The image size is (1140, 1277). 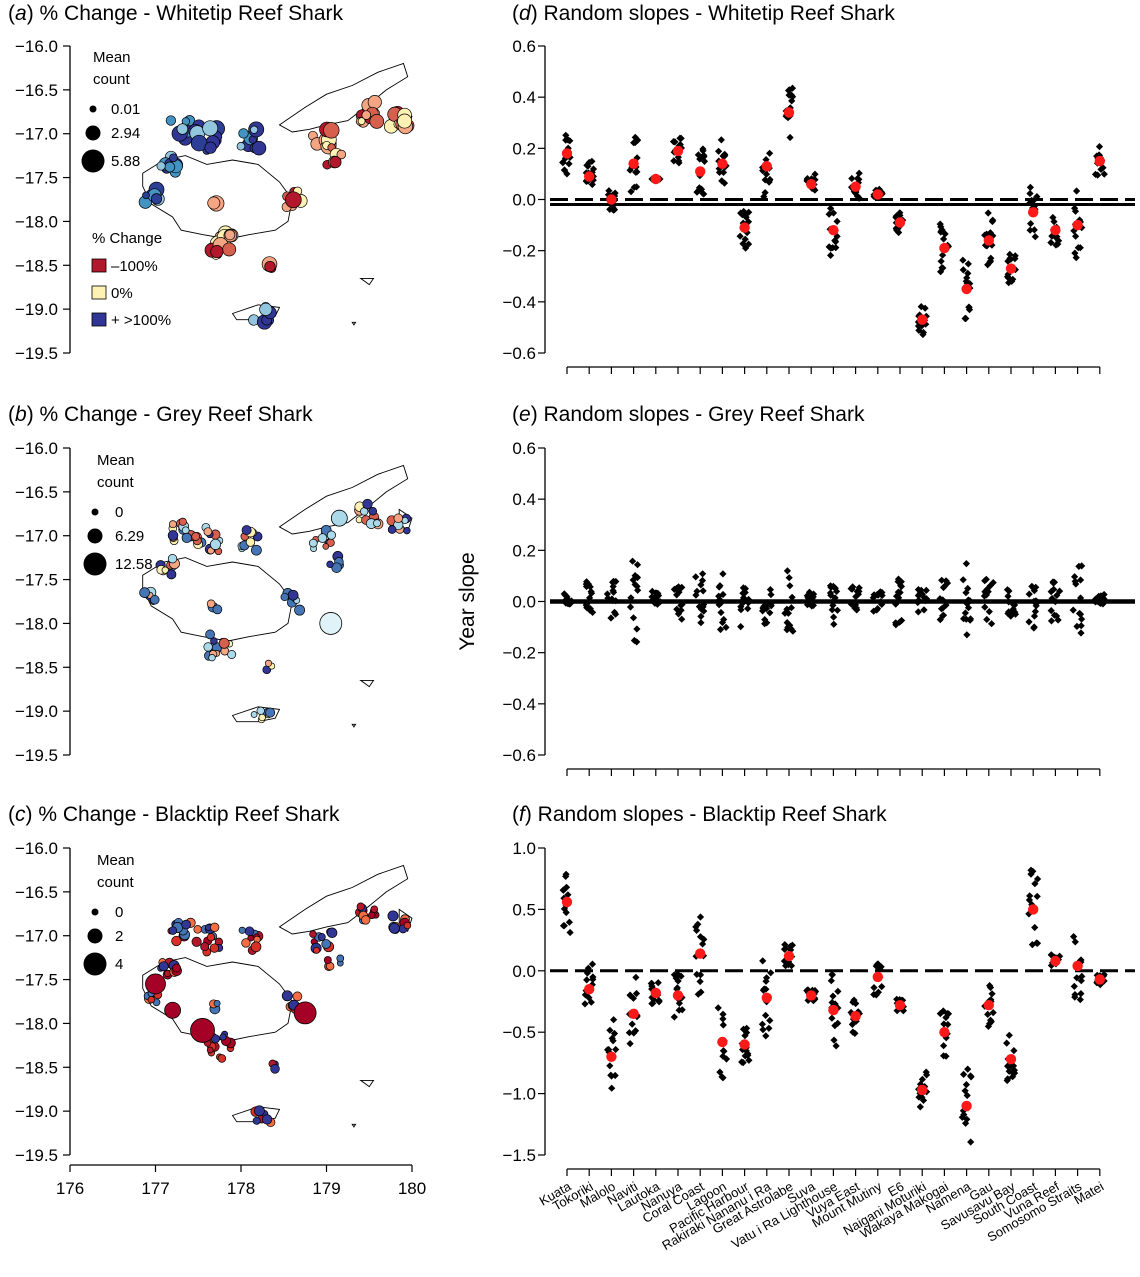 I want to click on size-legend-label: 6.29, so click(x=129, y=536).